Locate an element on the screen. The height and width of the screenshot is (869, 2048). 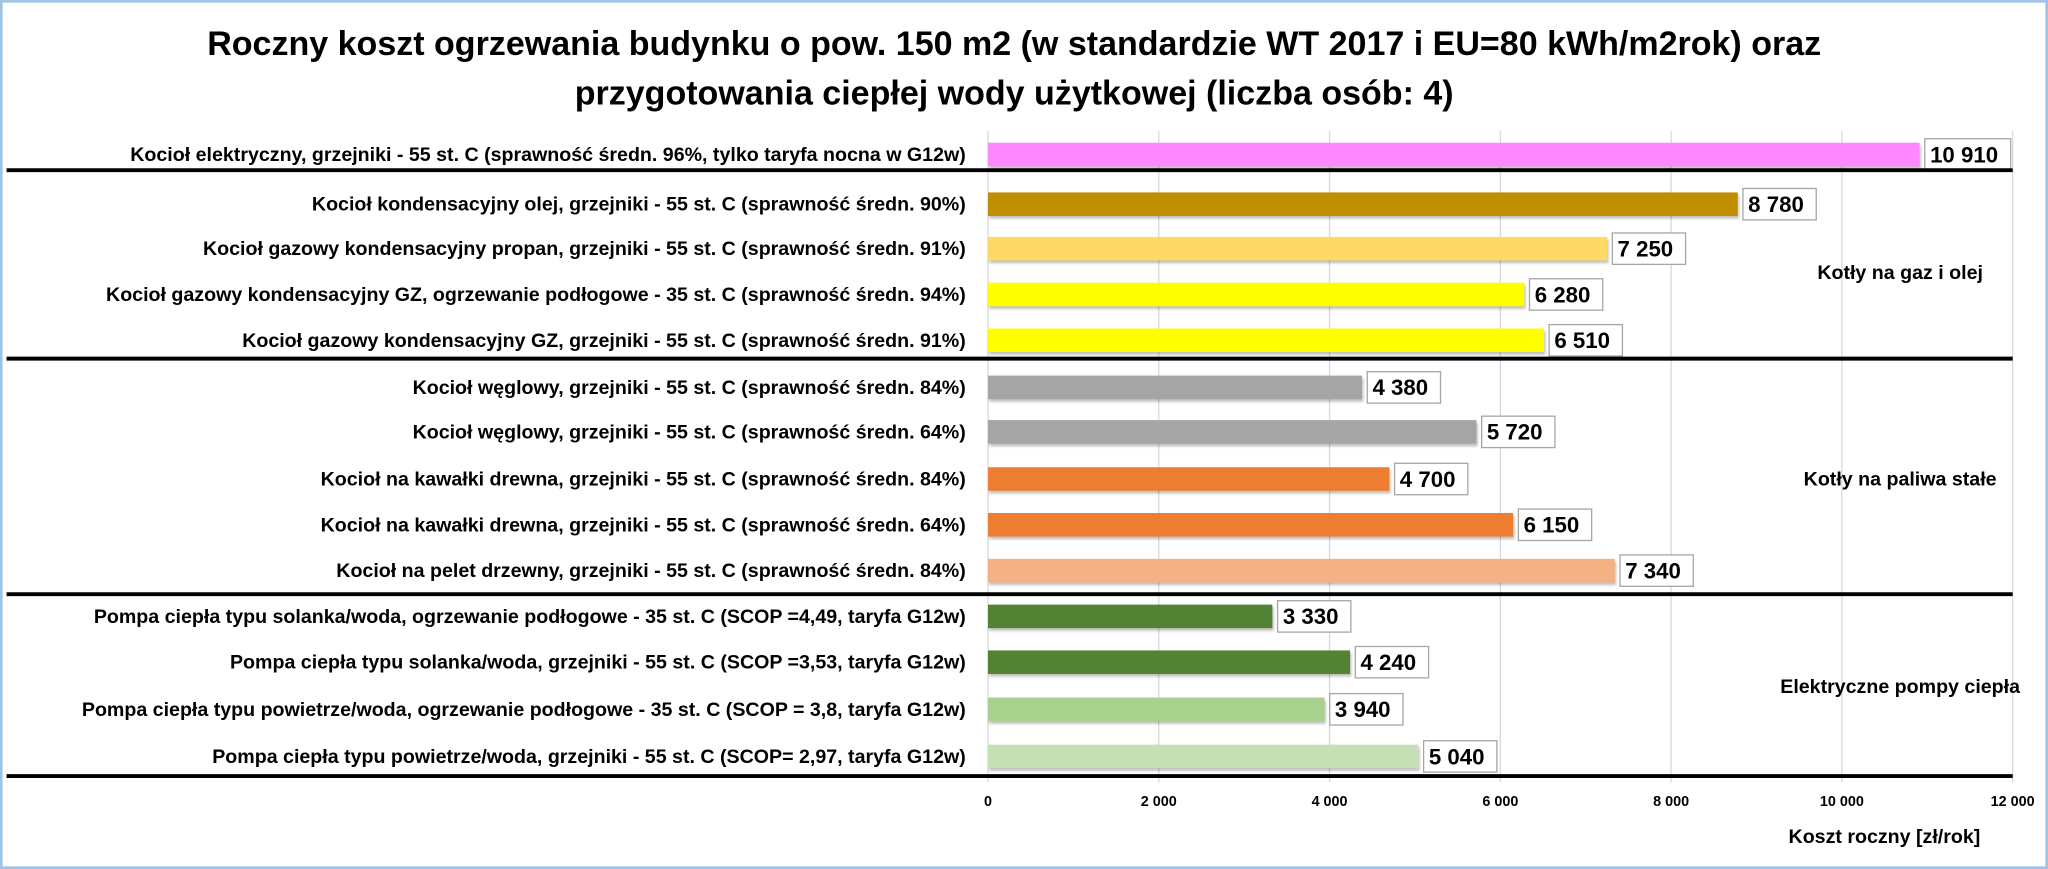
data-label: 4 380 is located at coordinates (1400, 387).